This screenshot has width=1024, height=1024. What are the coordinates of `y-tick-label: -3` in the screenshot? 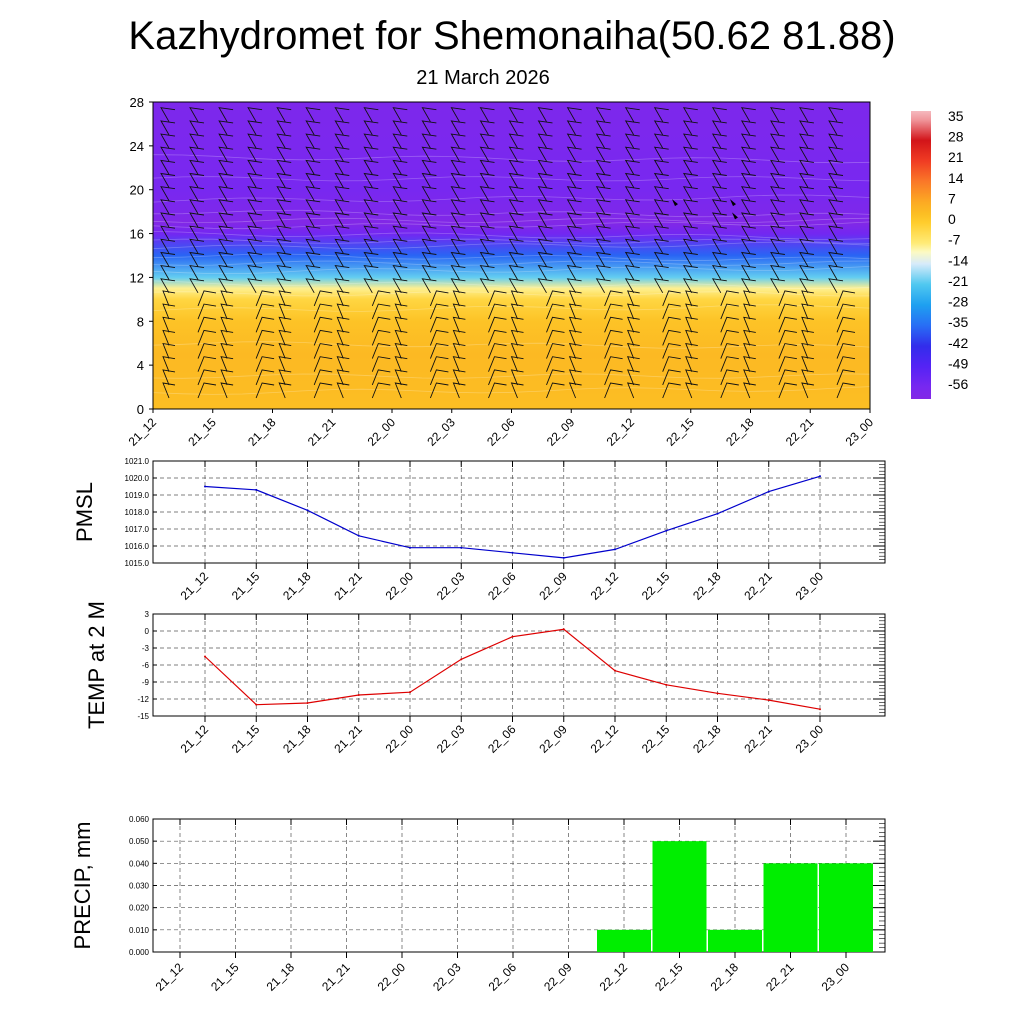 It's located at (146, 648).